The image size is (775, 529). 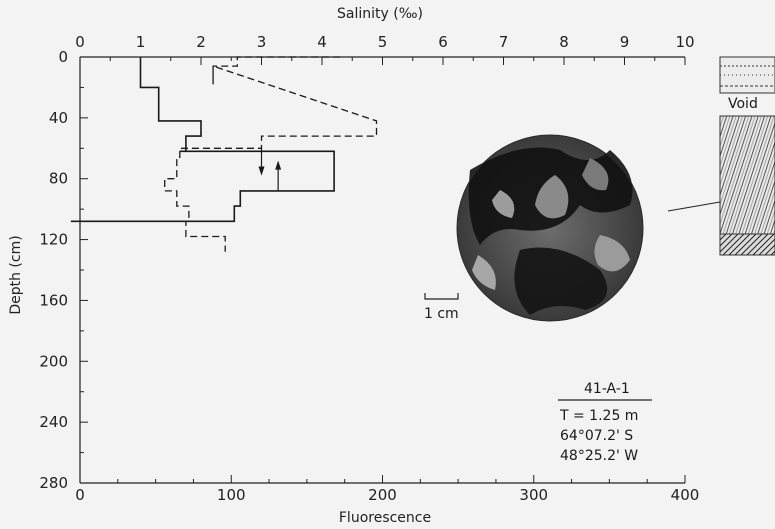 I want to click on bottom-tick-label-3: 300, so click(x=533, y=495).